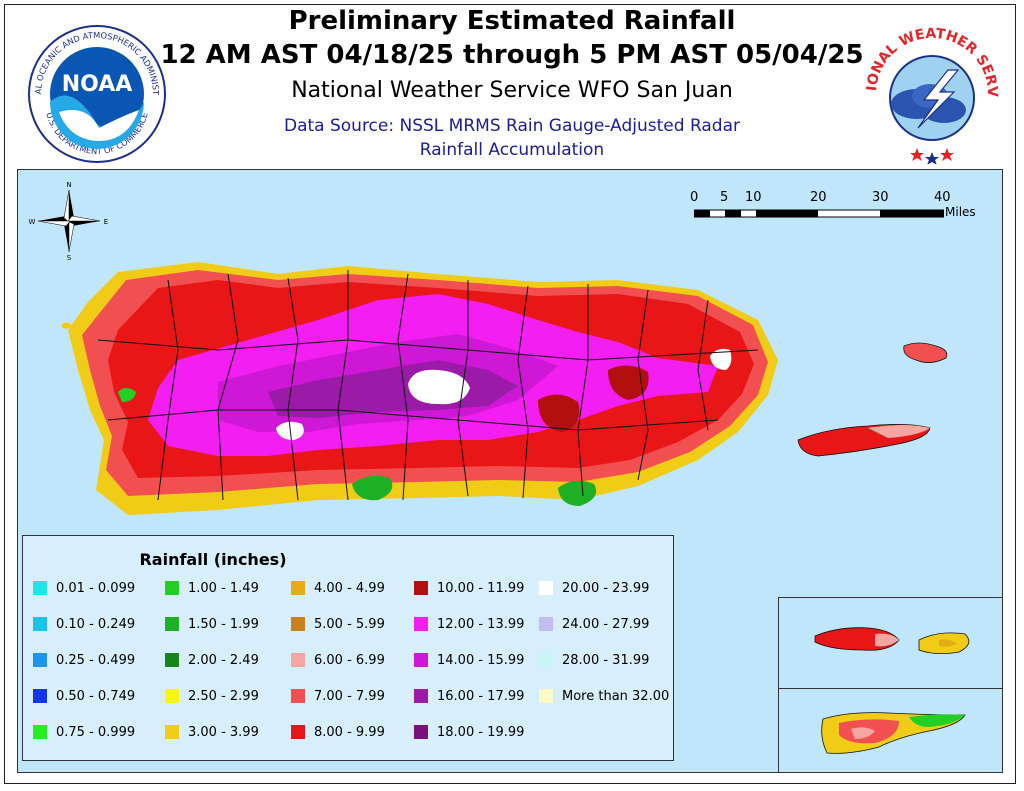 The height and width of the screenshot is (791, 1024). I want to click on legend-item: 20.00 - 23.99, so click(594, 588).